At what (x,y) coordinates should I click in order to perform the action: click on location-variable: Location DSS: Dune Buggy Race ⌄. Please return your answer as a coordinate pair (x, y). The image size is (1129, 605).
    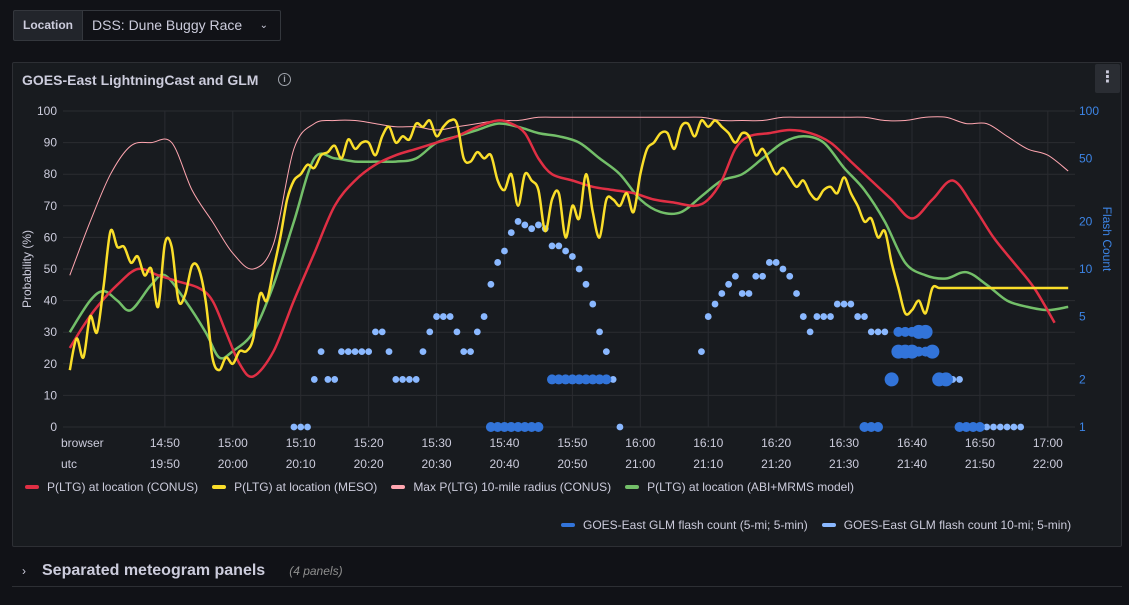
    Looking at the image, I should click on (147, 25).